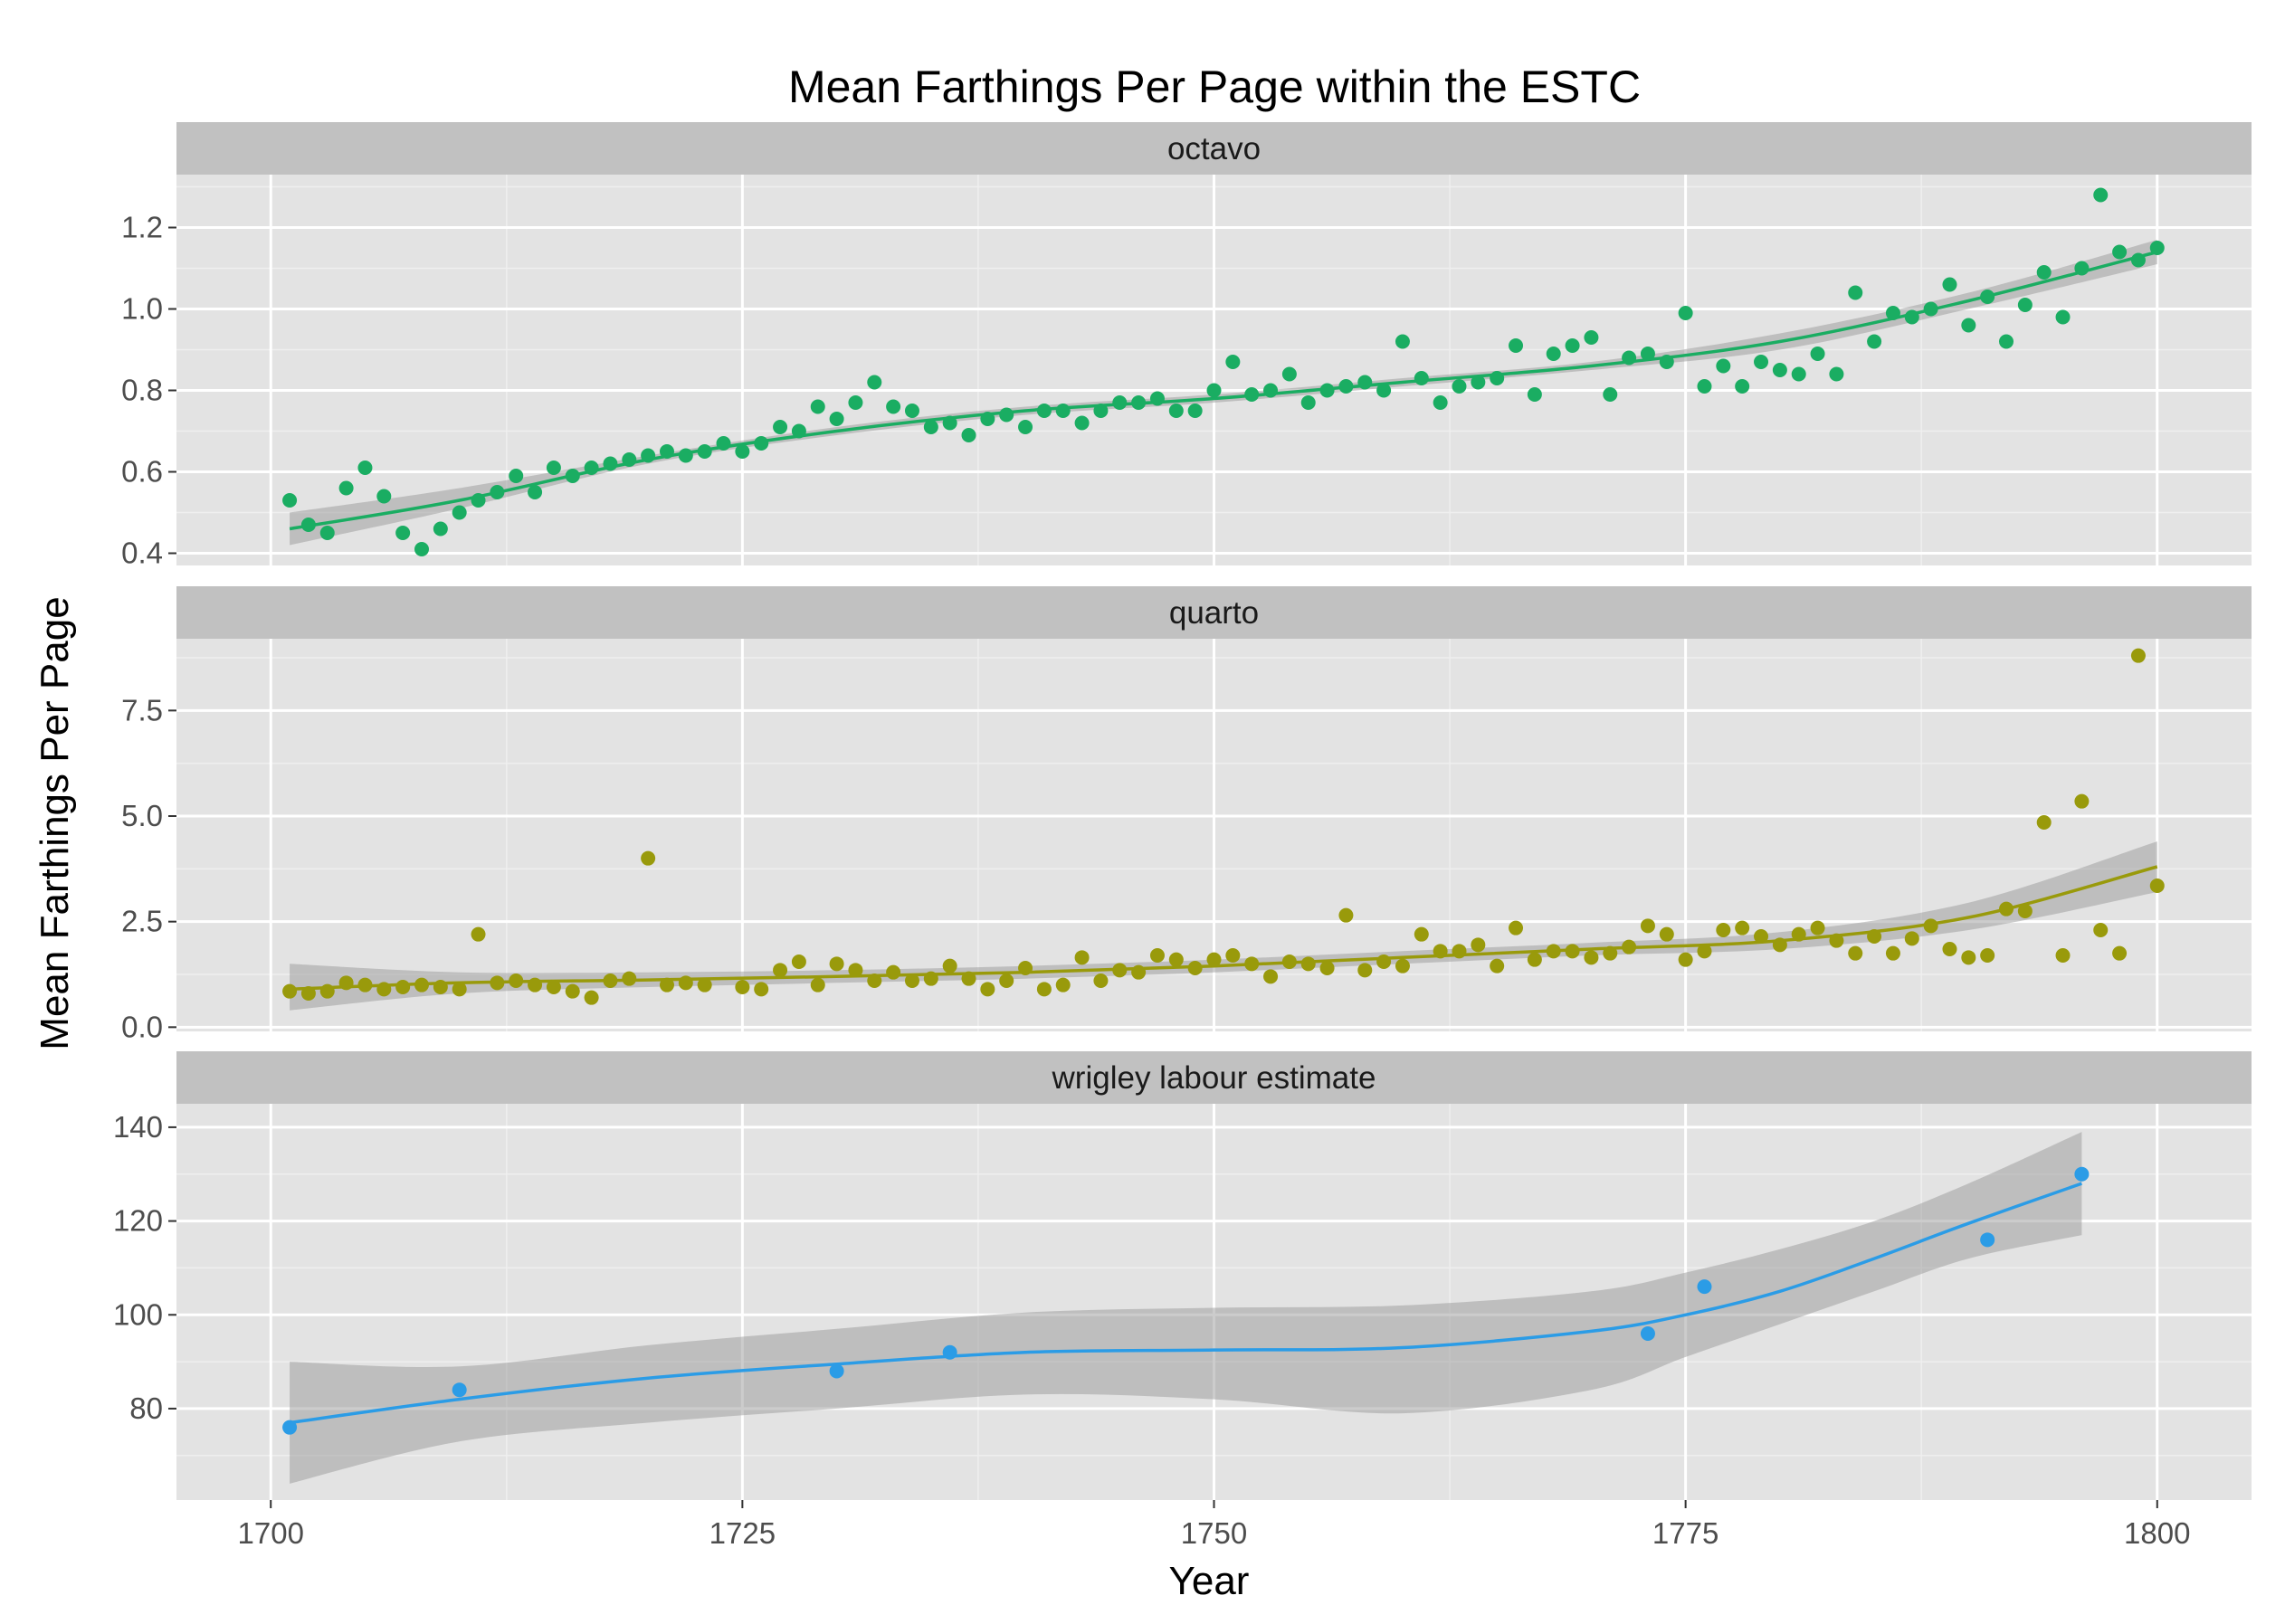 The width and height of the screenshot is (2285, 1624). I want to click on y-tick-label: 0.0, so click(142, 1026).